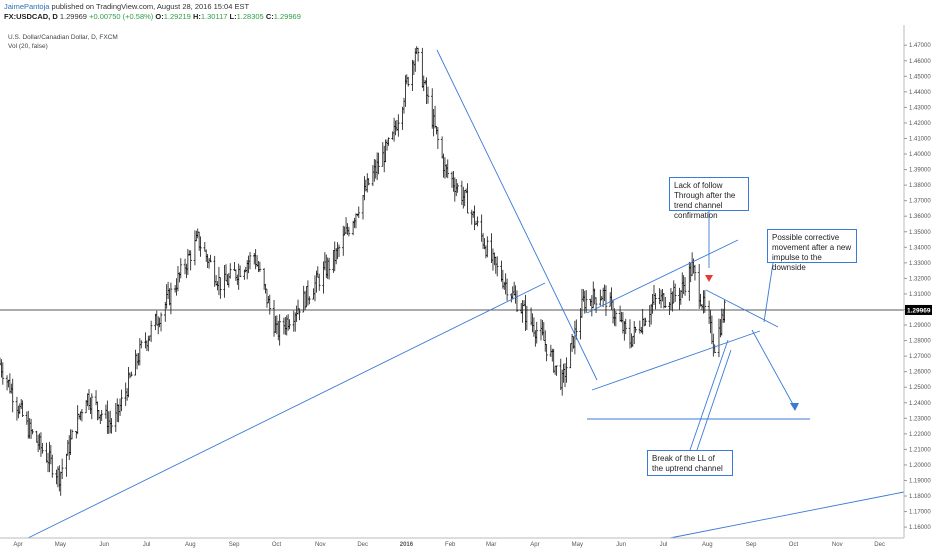  I want to click on annotation-break-pointer-b, so click(714, 400).